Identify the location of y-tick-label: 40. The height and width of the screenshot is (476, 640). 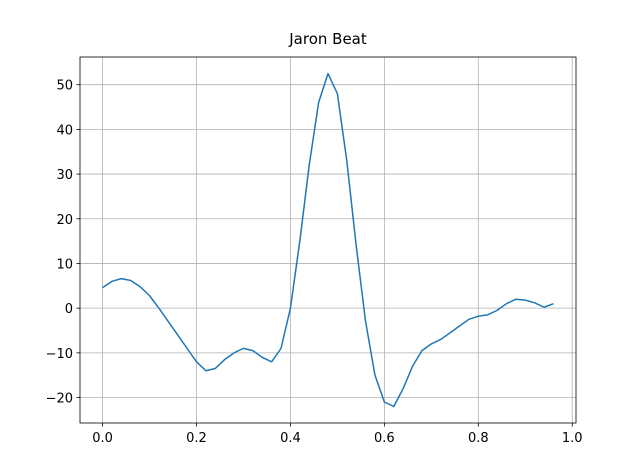
(64, 130).